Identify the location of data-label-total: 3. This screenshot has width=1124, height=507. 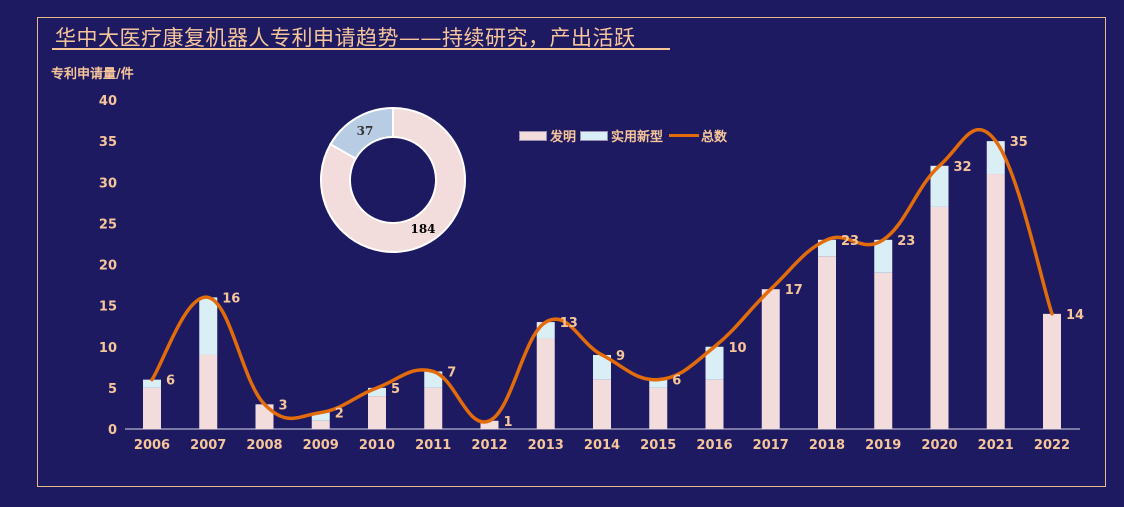
(283, 405).